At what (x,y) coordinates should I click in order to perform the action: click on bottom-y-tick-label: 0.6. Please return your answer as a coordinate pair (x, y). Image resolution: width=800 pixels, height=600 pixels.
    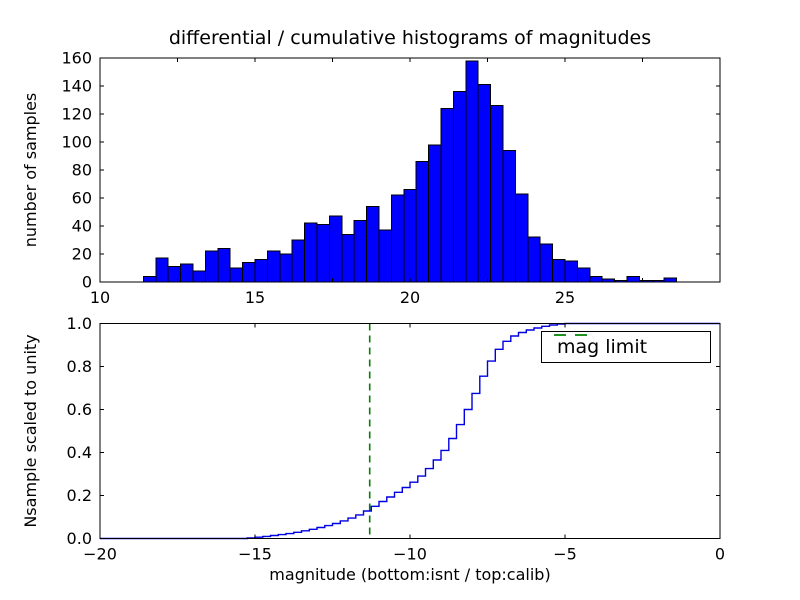
    Looking at the image, I should click on (79, 409).